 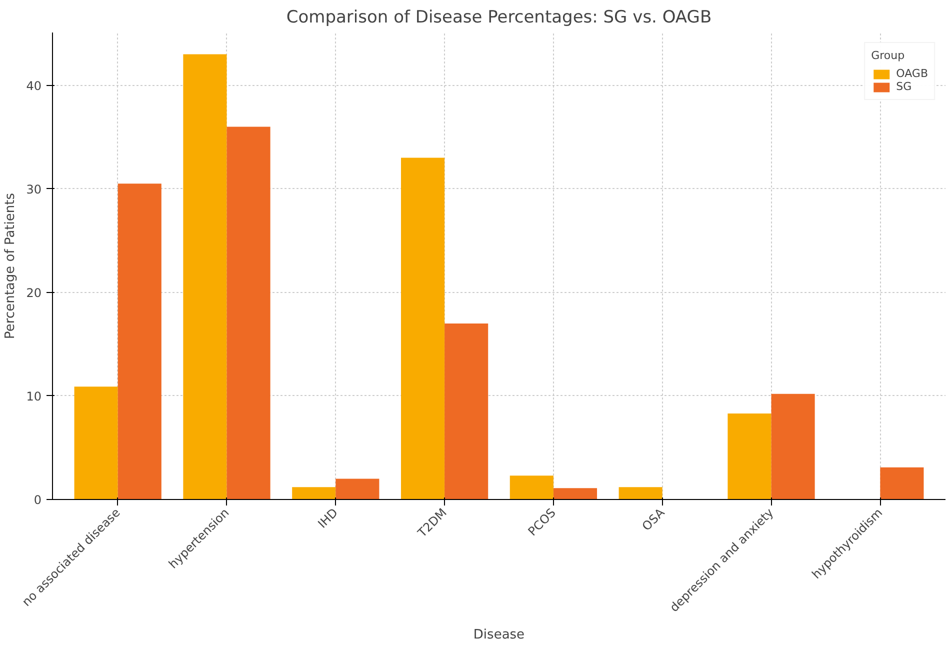 I want to click on y-tick-label: 10, so click(x=34, y=396).